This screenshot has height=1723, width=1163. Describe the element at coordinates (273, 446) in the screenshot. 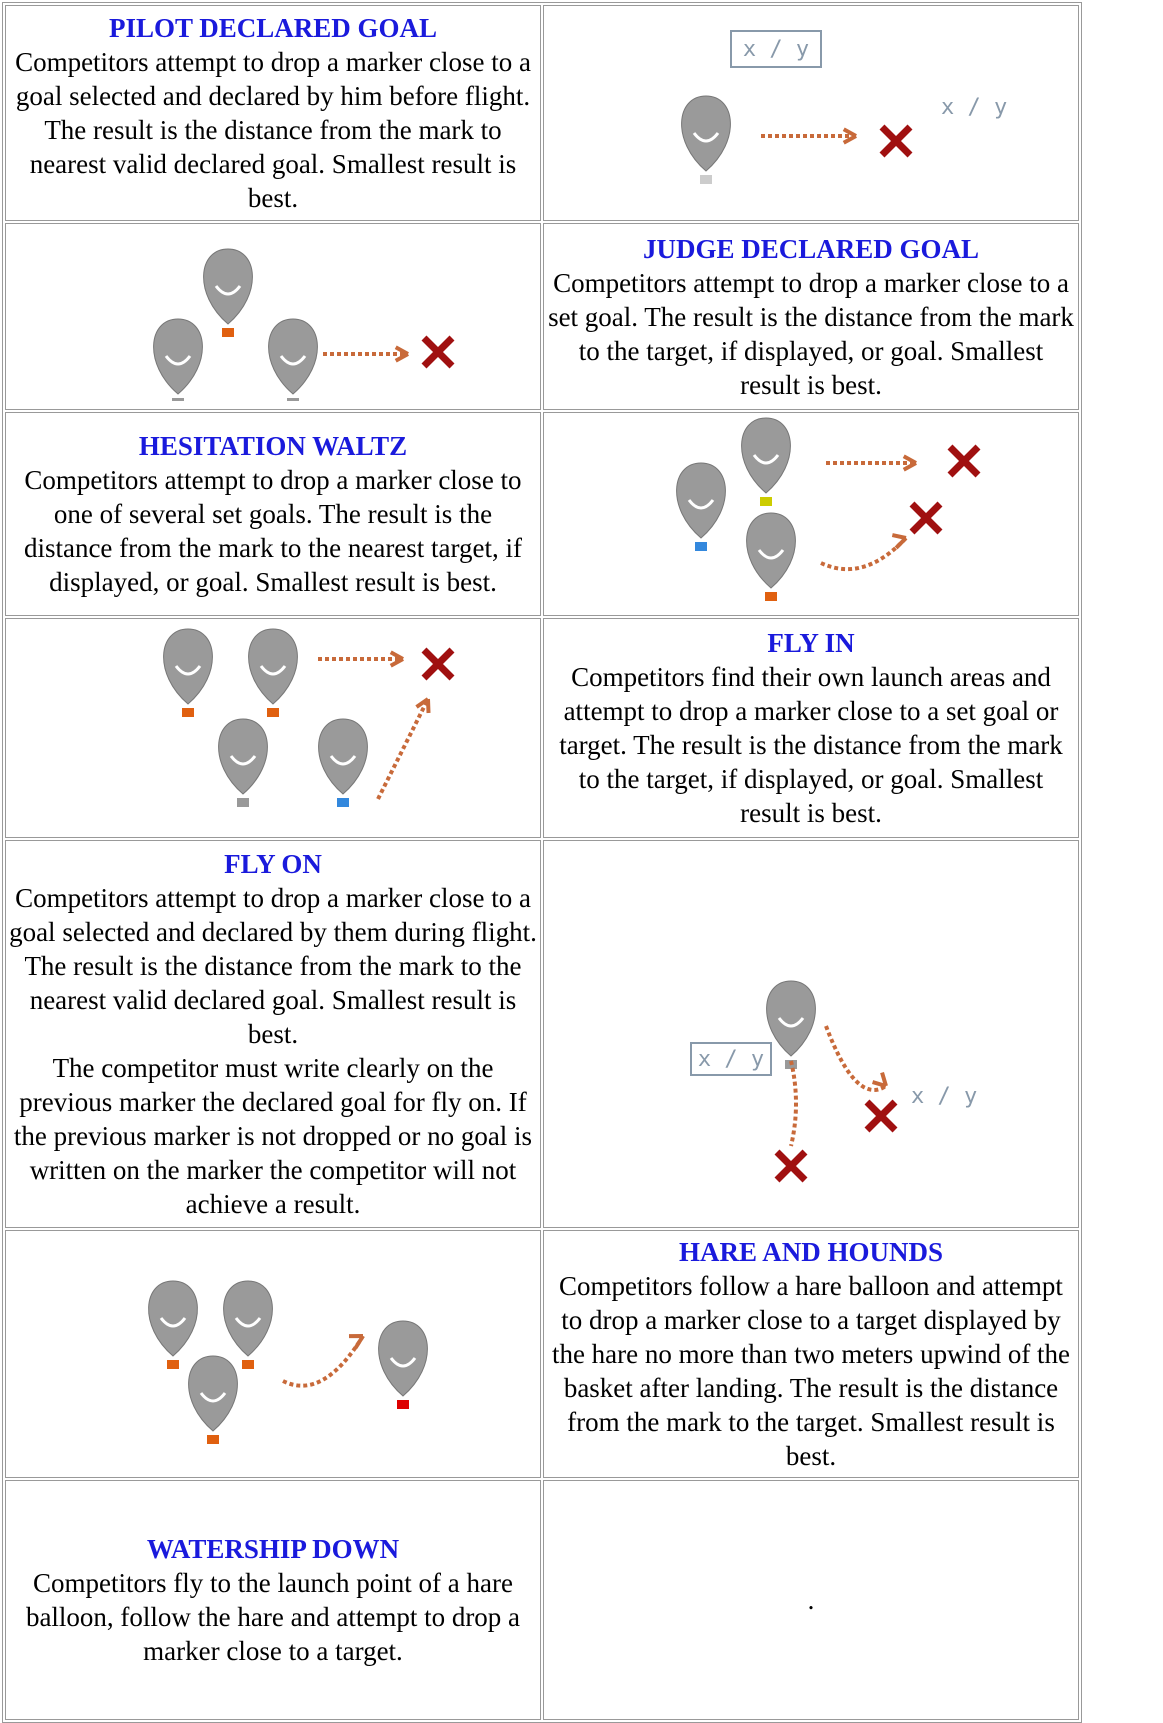

I see `event-title: HESITATION WALTZ` at that location.